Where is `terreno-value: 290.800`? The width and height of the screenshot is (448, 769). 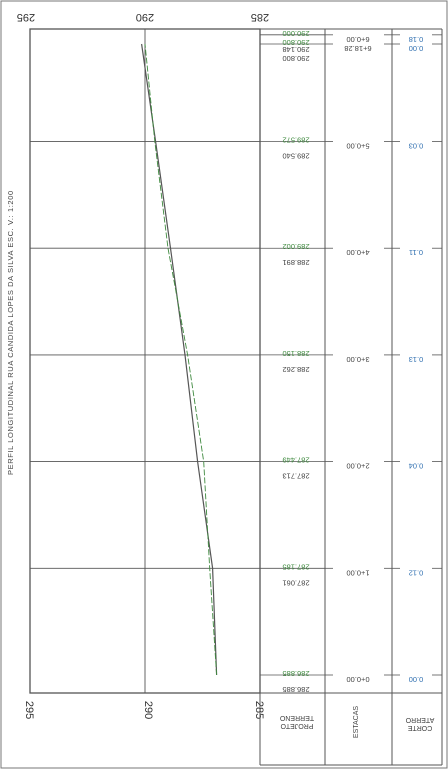 terreno-value: 290.800 is located at coordinates (295, 58).